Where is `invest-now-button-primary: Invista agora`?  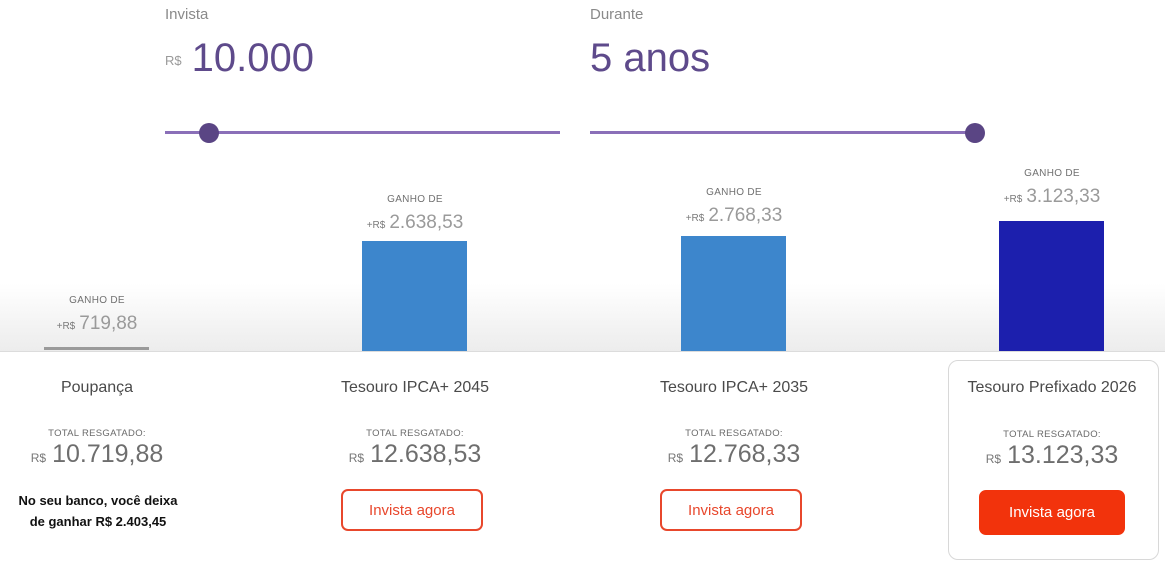 invest-now-button-primary: Invista agora is located at coordinates (1052, 512).